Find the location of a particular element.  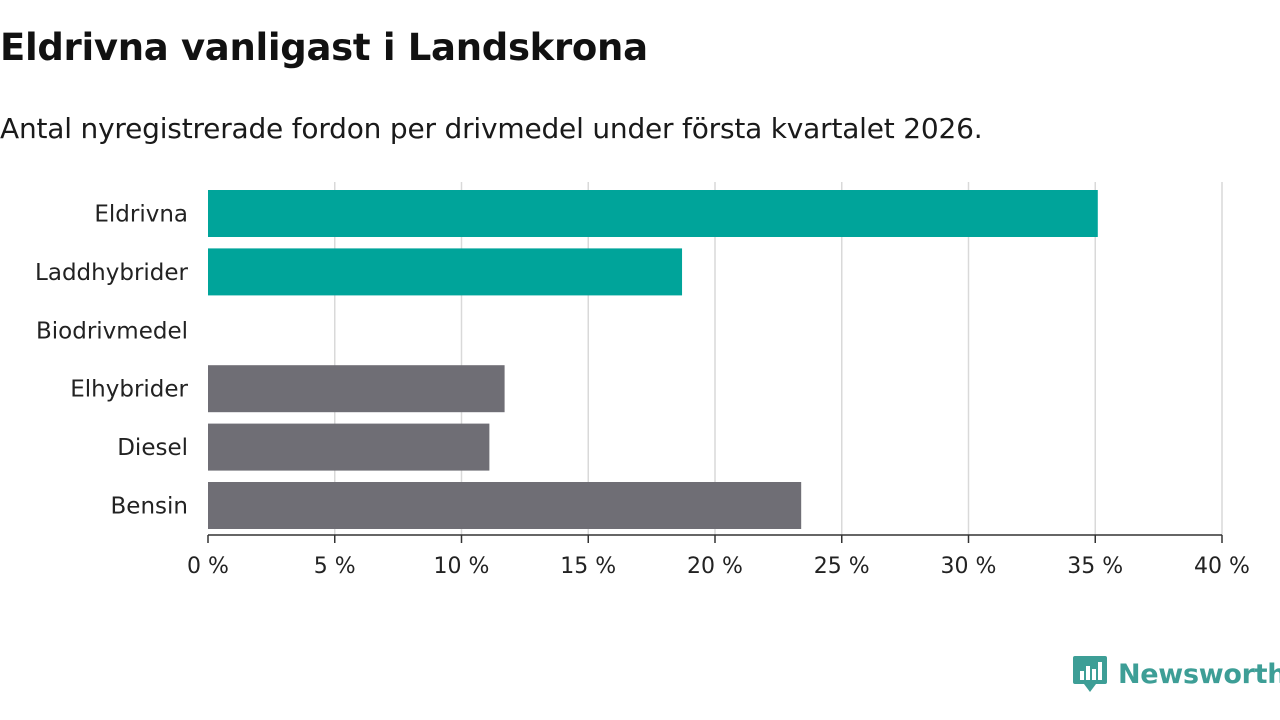

x-tick-label: 0 % is located at coordinates (208, 566).